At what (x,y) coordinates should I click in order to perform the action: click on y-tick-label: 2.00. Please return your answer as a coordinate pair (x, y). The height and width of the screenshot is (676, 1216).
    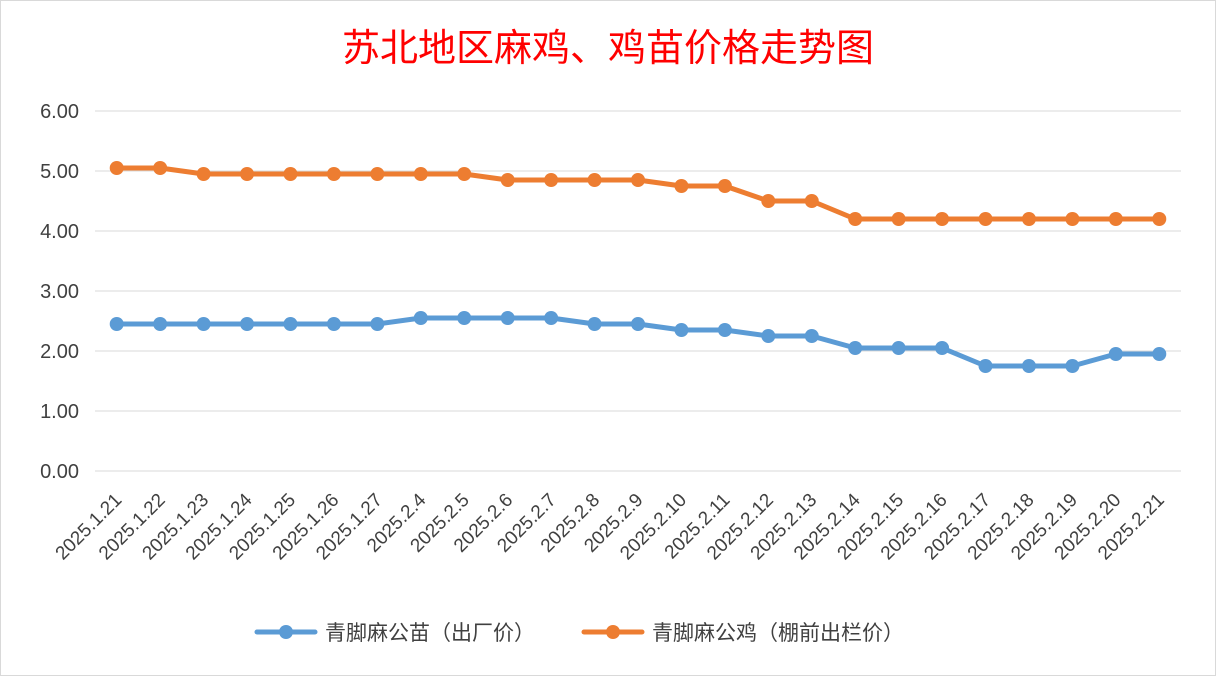
    Looking at the image, I should click on (59, 352).